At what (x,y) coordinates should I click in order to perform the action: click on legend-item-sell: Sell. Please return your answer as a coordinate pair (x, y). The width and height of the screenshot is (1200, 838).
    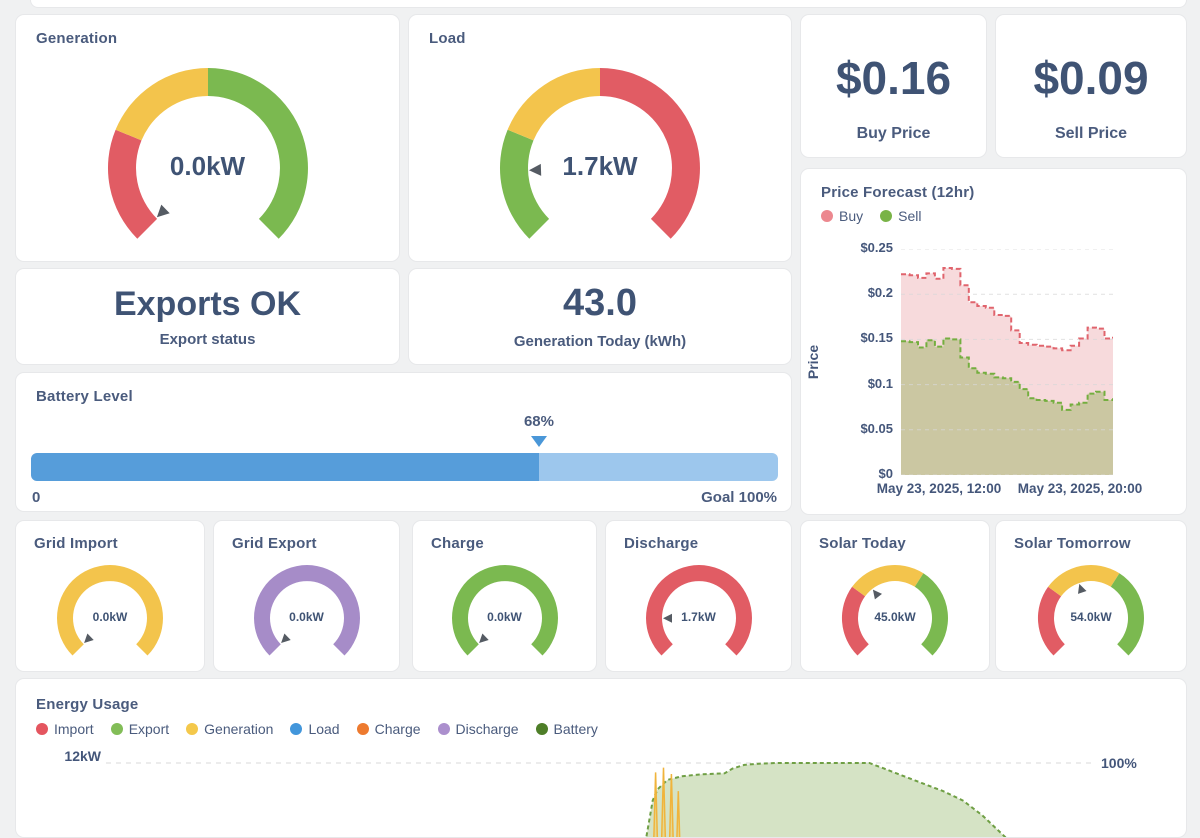
    Looking at the image, I should click on (900, 216).